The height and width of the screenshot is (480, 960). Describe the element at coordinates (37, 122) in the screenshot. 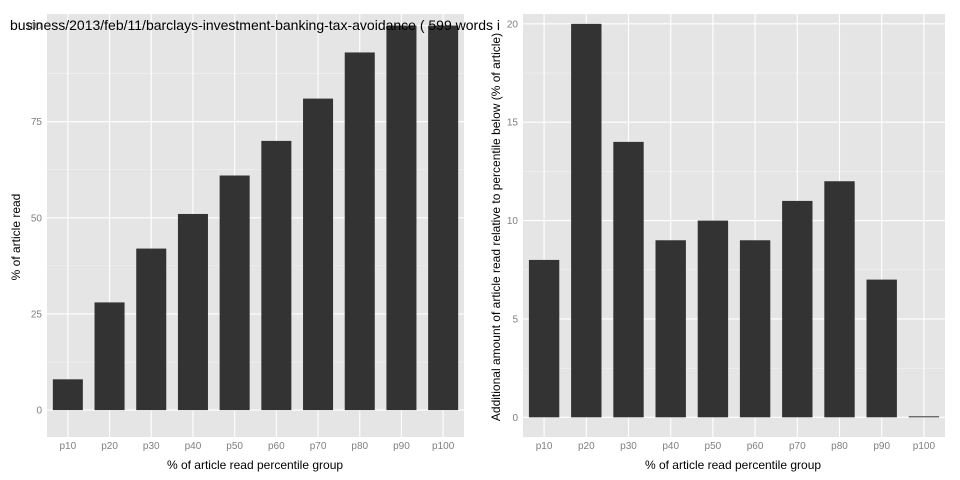

I see `y-tick-label: 75` at that location.